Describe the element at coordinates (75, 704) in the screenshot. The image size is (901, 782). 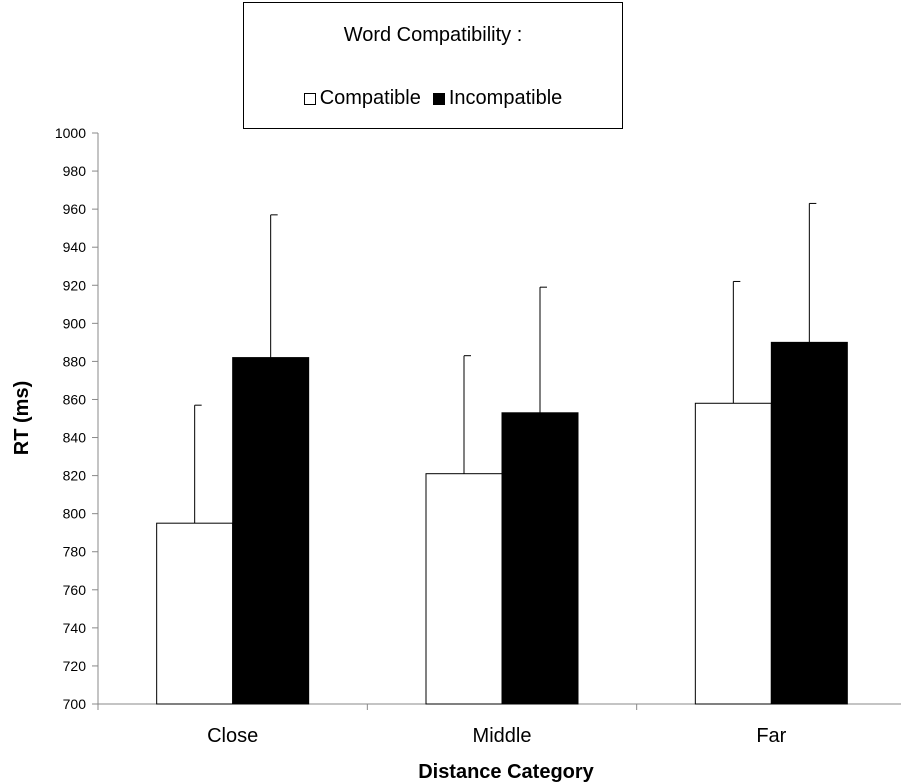
I see `y-tick-label: 700` at that location.